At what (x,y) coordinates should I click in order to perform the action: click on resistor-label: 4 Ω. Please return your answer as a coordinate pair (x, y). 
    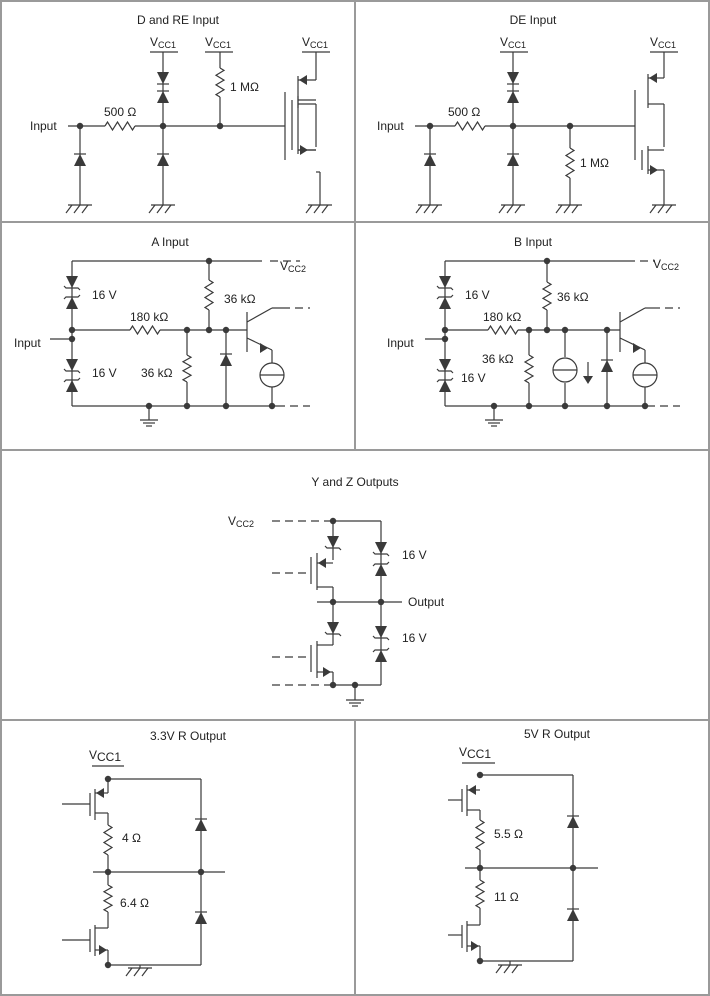
    Looking at the image, I should click on (131, 838).